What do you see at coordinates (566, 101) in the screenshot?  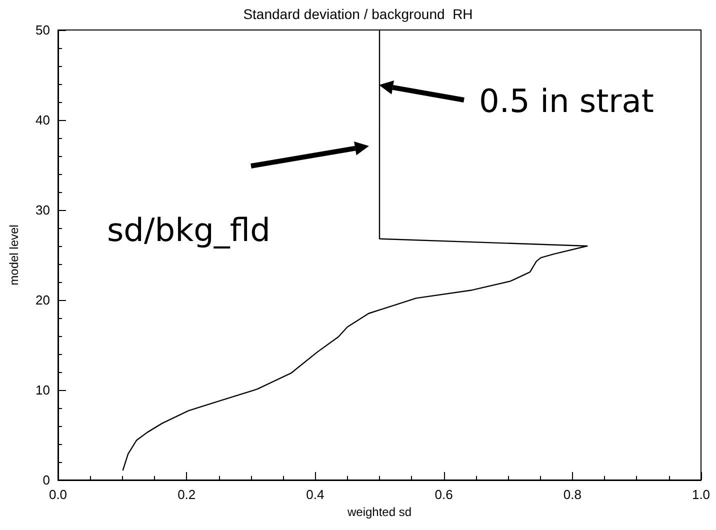 I see `annotation: 0.5 in strat` at bounding box center [566, 101].